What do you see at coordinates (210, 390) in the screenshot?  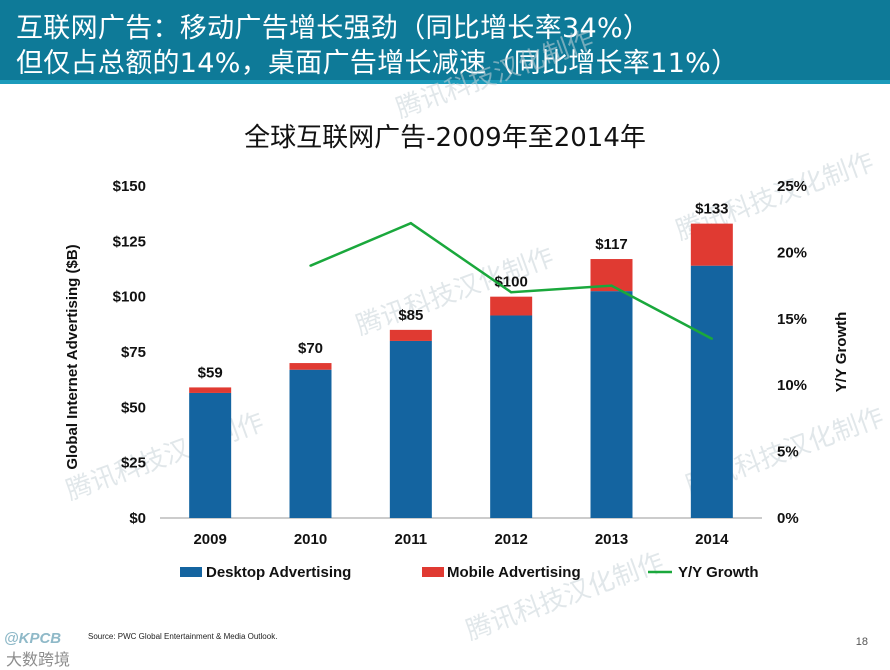 I see `bar-mobile-2009` at bounding box center [210, 390].